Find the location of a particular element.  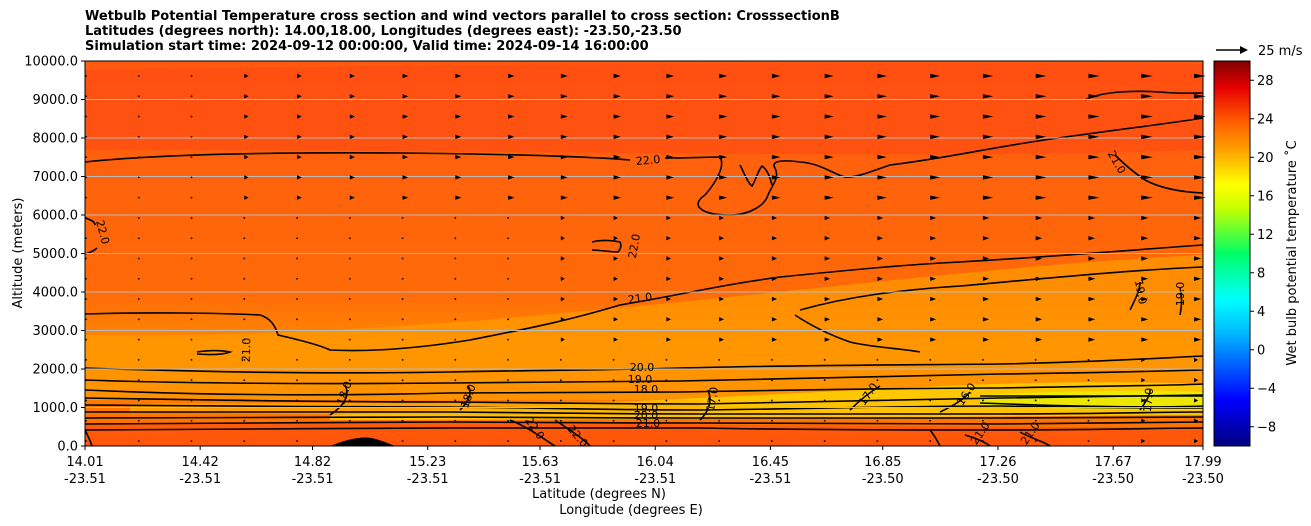

colorbar-label: Wet bulb potential temperature ˚C is located at coordinates (1292, 252).